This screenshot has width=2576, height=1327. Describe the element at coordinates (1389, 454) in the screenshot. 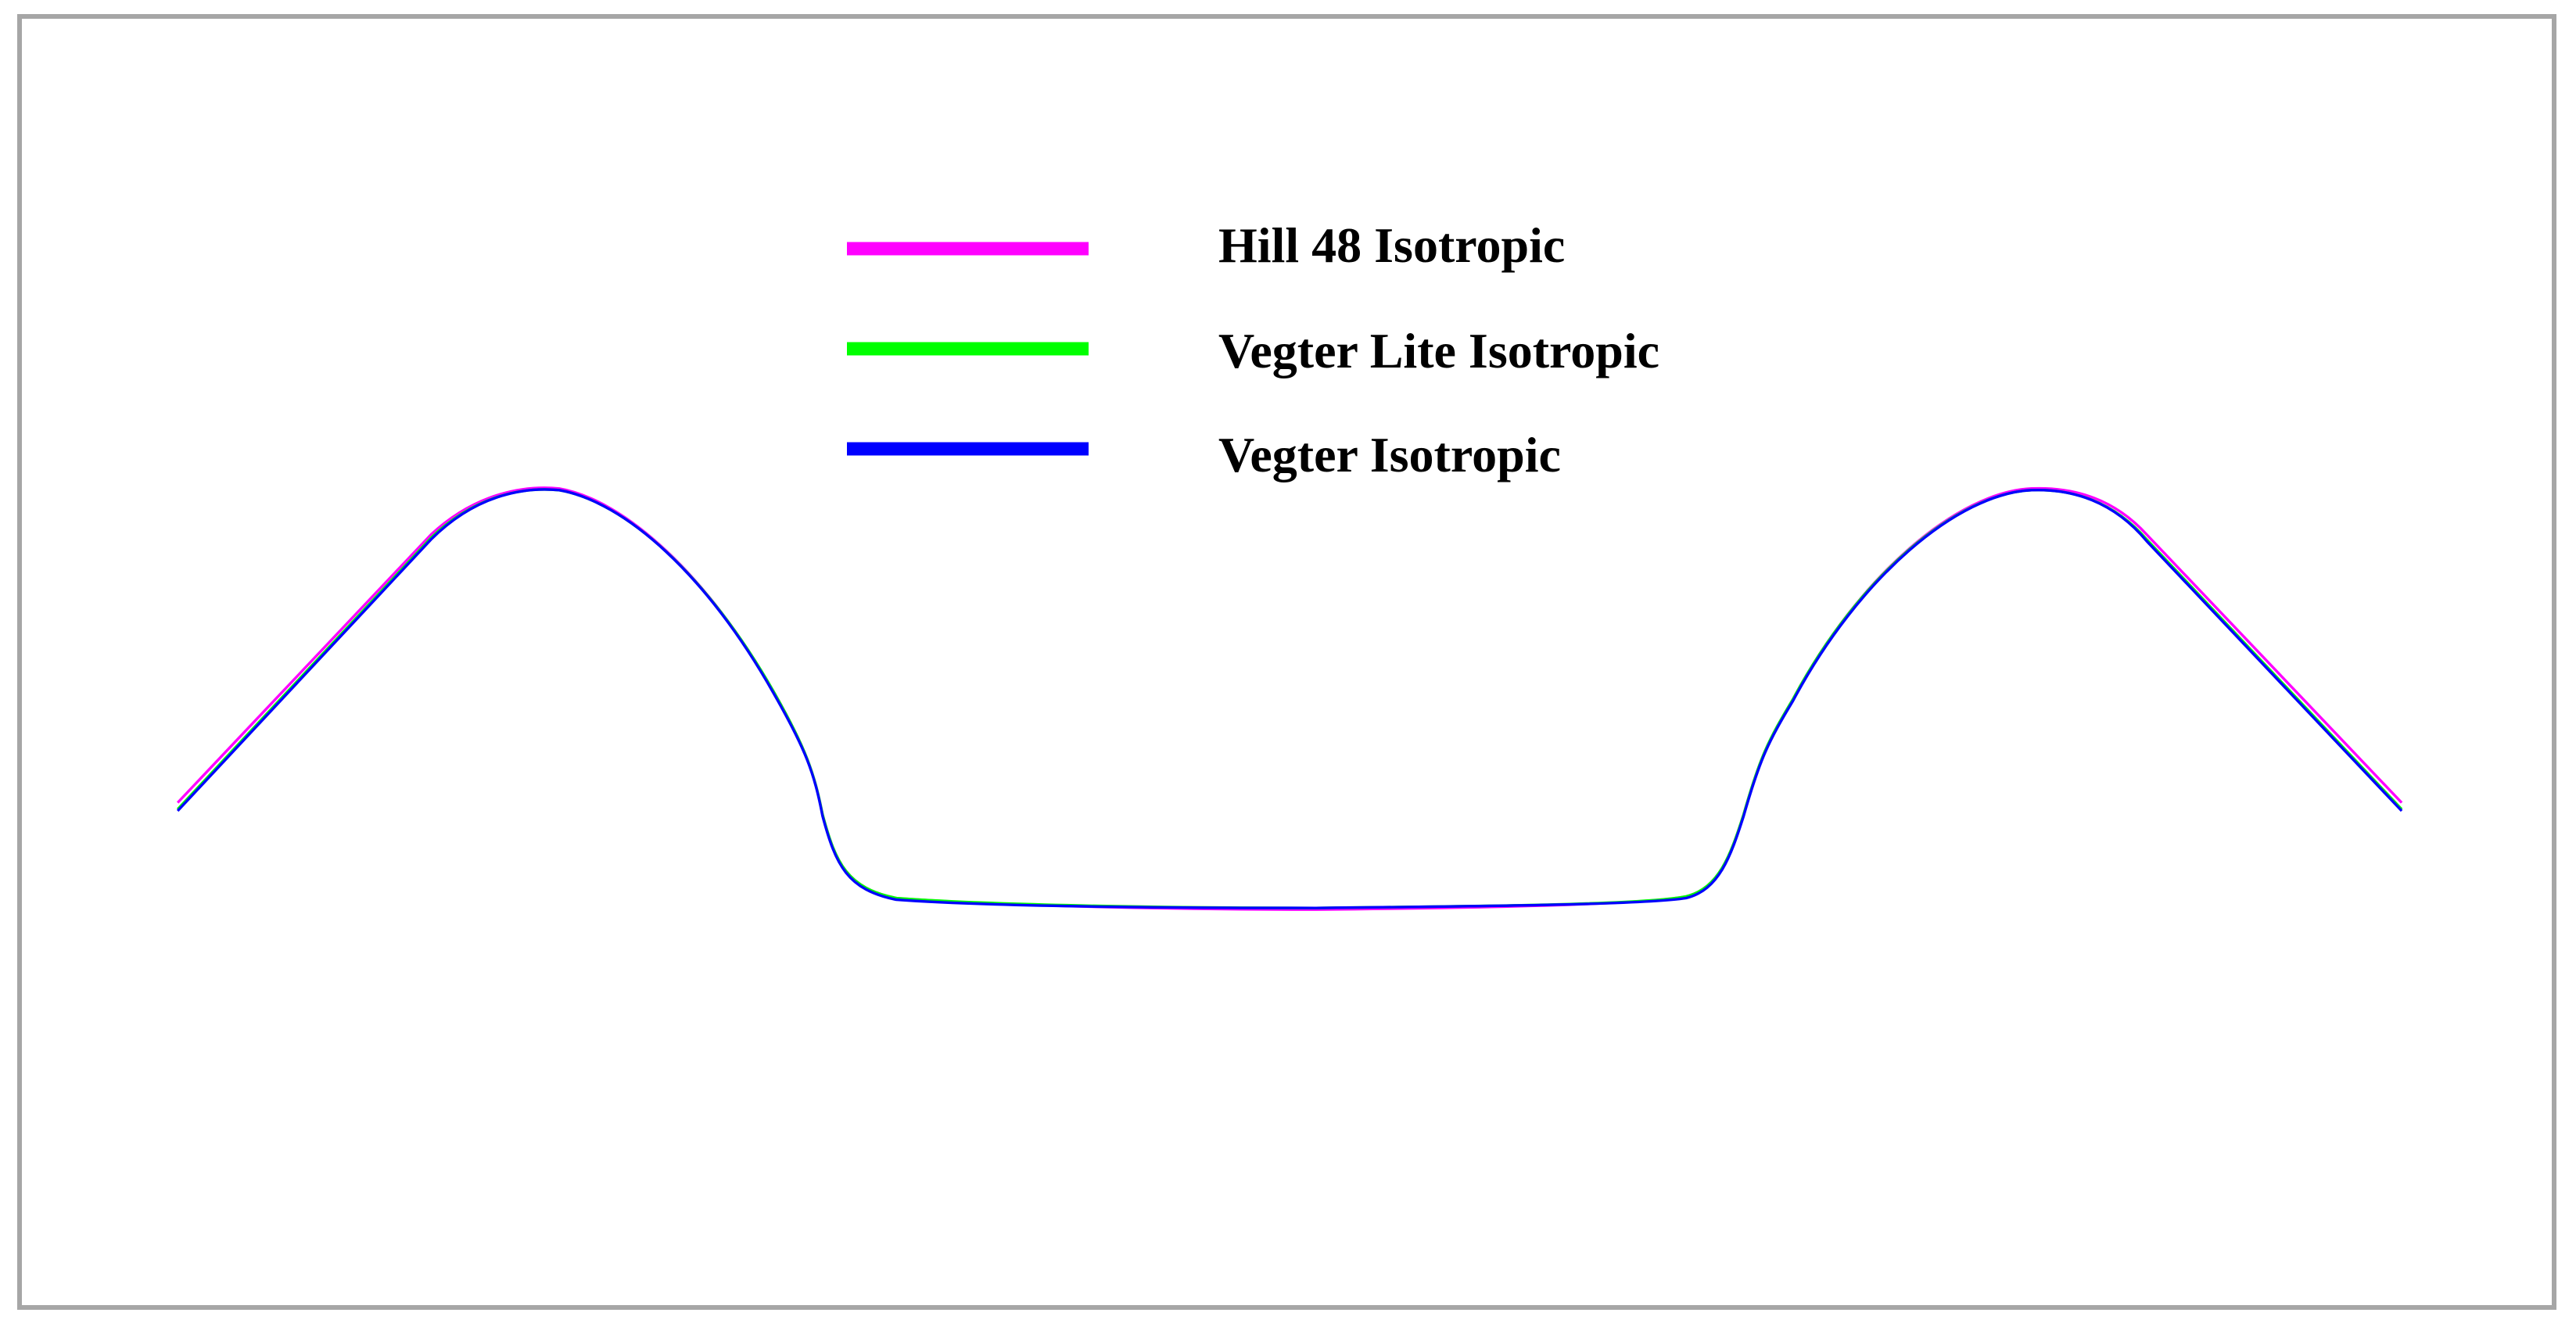

I see `legend-label: Vegter Isotropic` at that location.